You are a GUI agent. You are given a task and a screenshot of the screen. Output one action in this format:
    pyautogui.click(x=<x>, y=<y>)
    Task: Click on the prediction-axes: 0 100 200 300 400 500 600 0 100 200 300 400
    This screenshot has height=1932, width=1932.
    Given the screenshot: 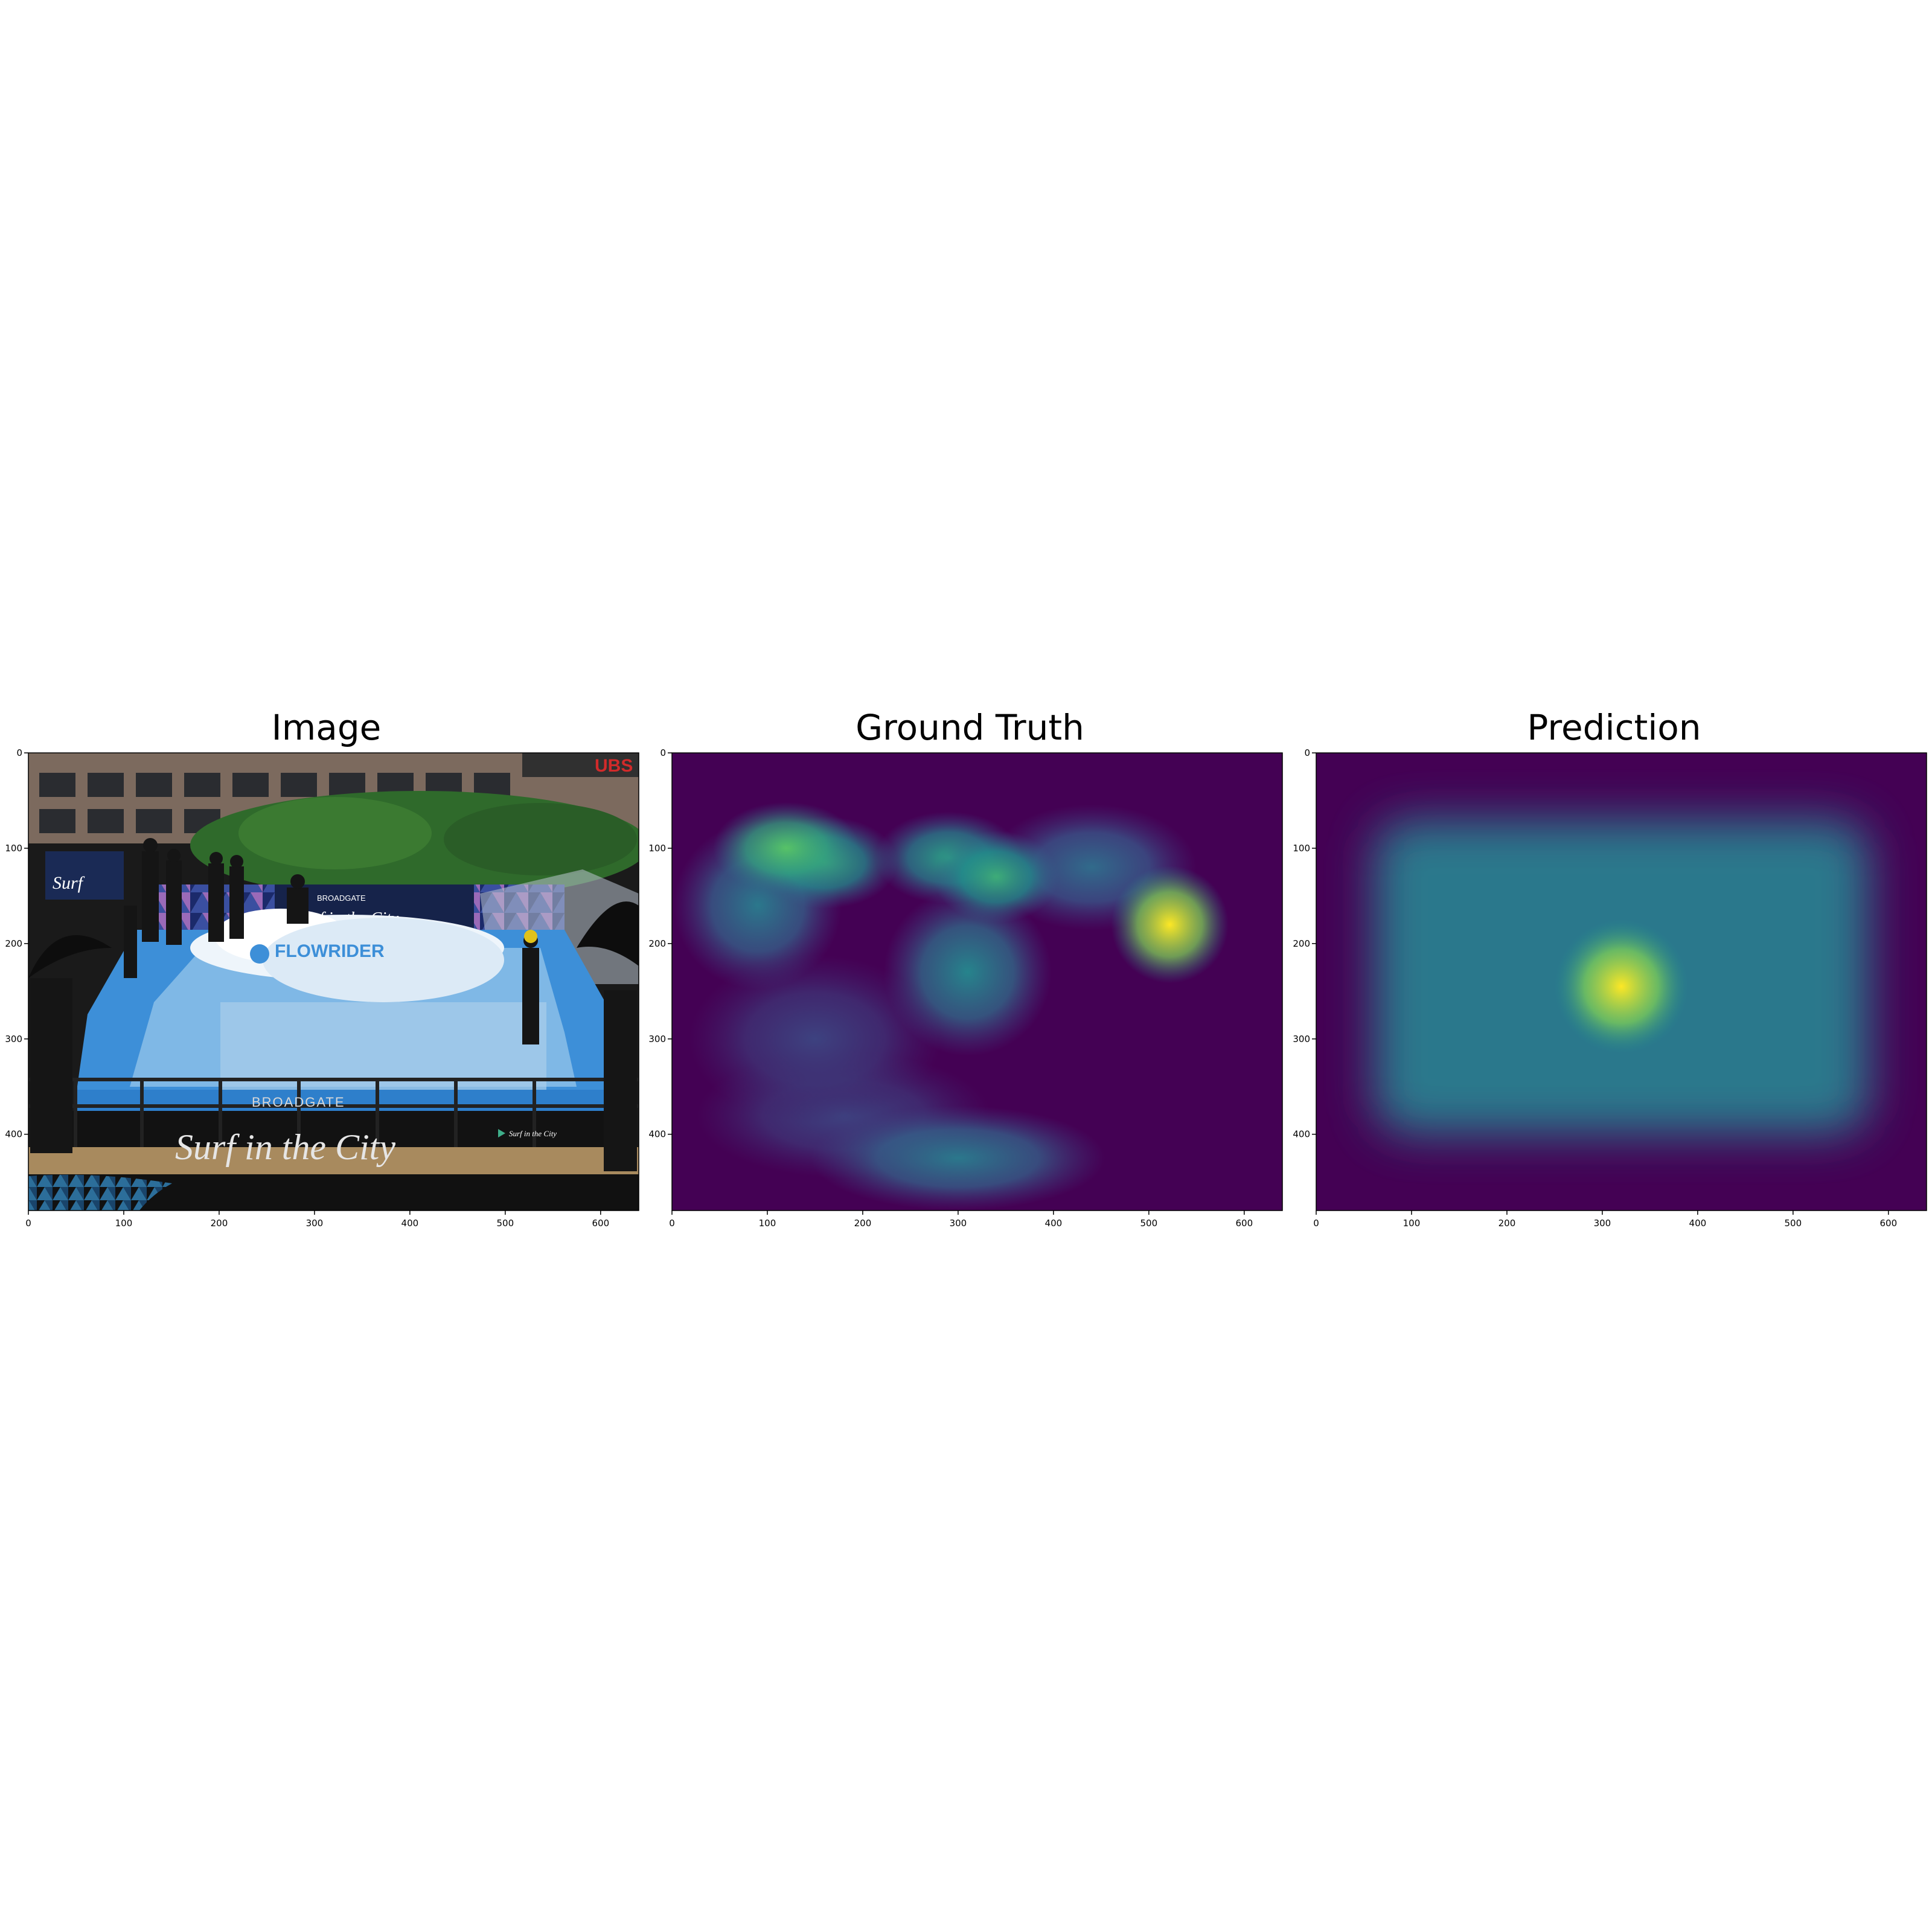 What is the action you would take?
    pyautogui.click(x=1610, y=988)
    